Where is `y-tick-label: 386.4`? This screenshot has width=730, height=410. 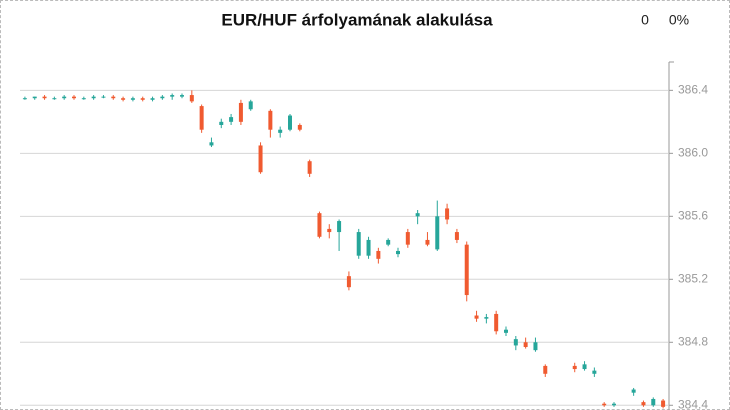 y-tick-label: 386.4 is located at coordinates (693, 90).